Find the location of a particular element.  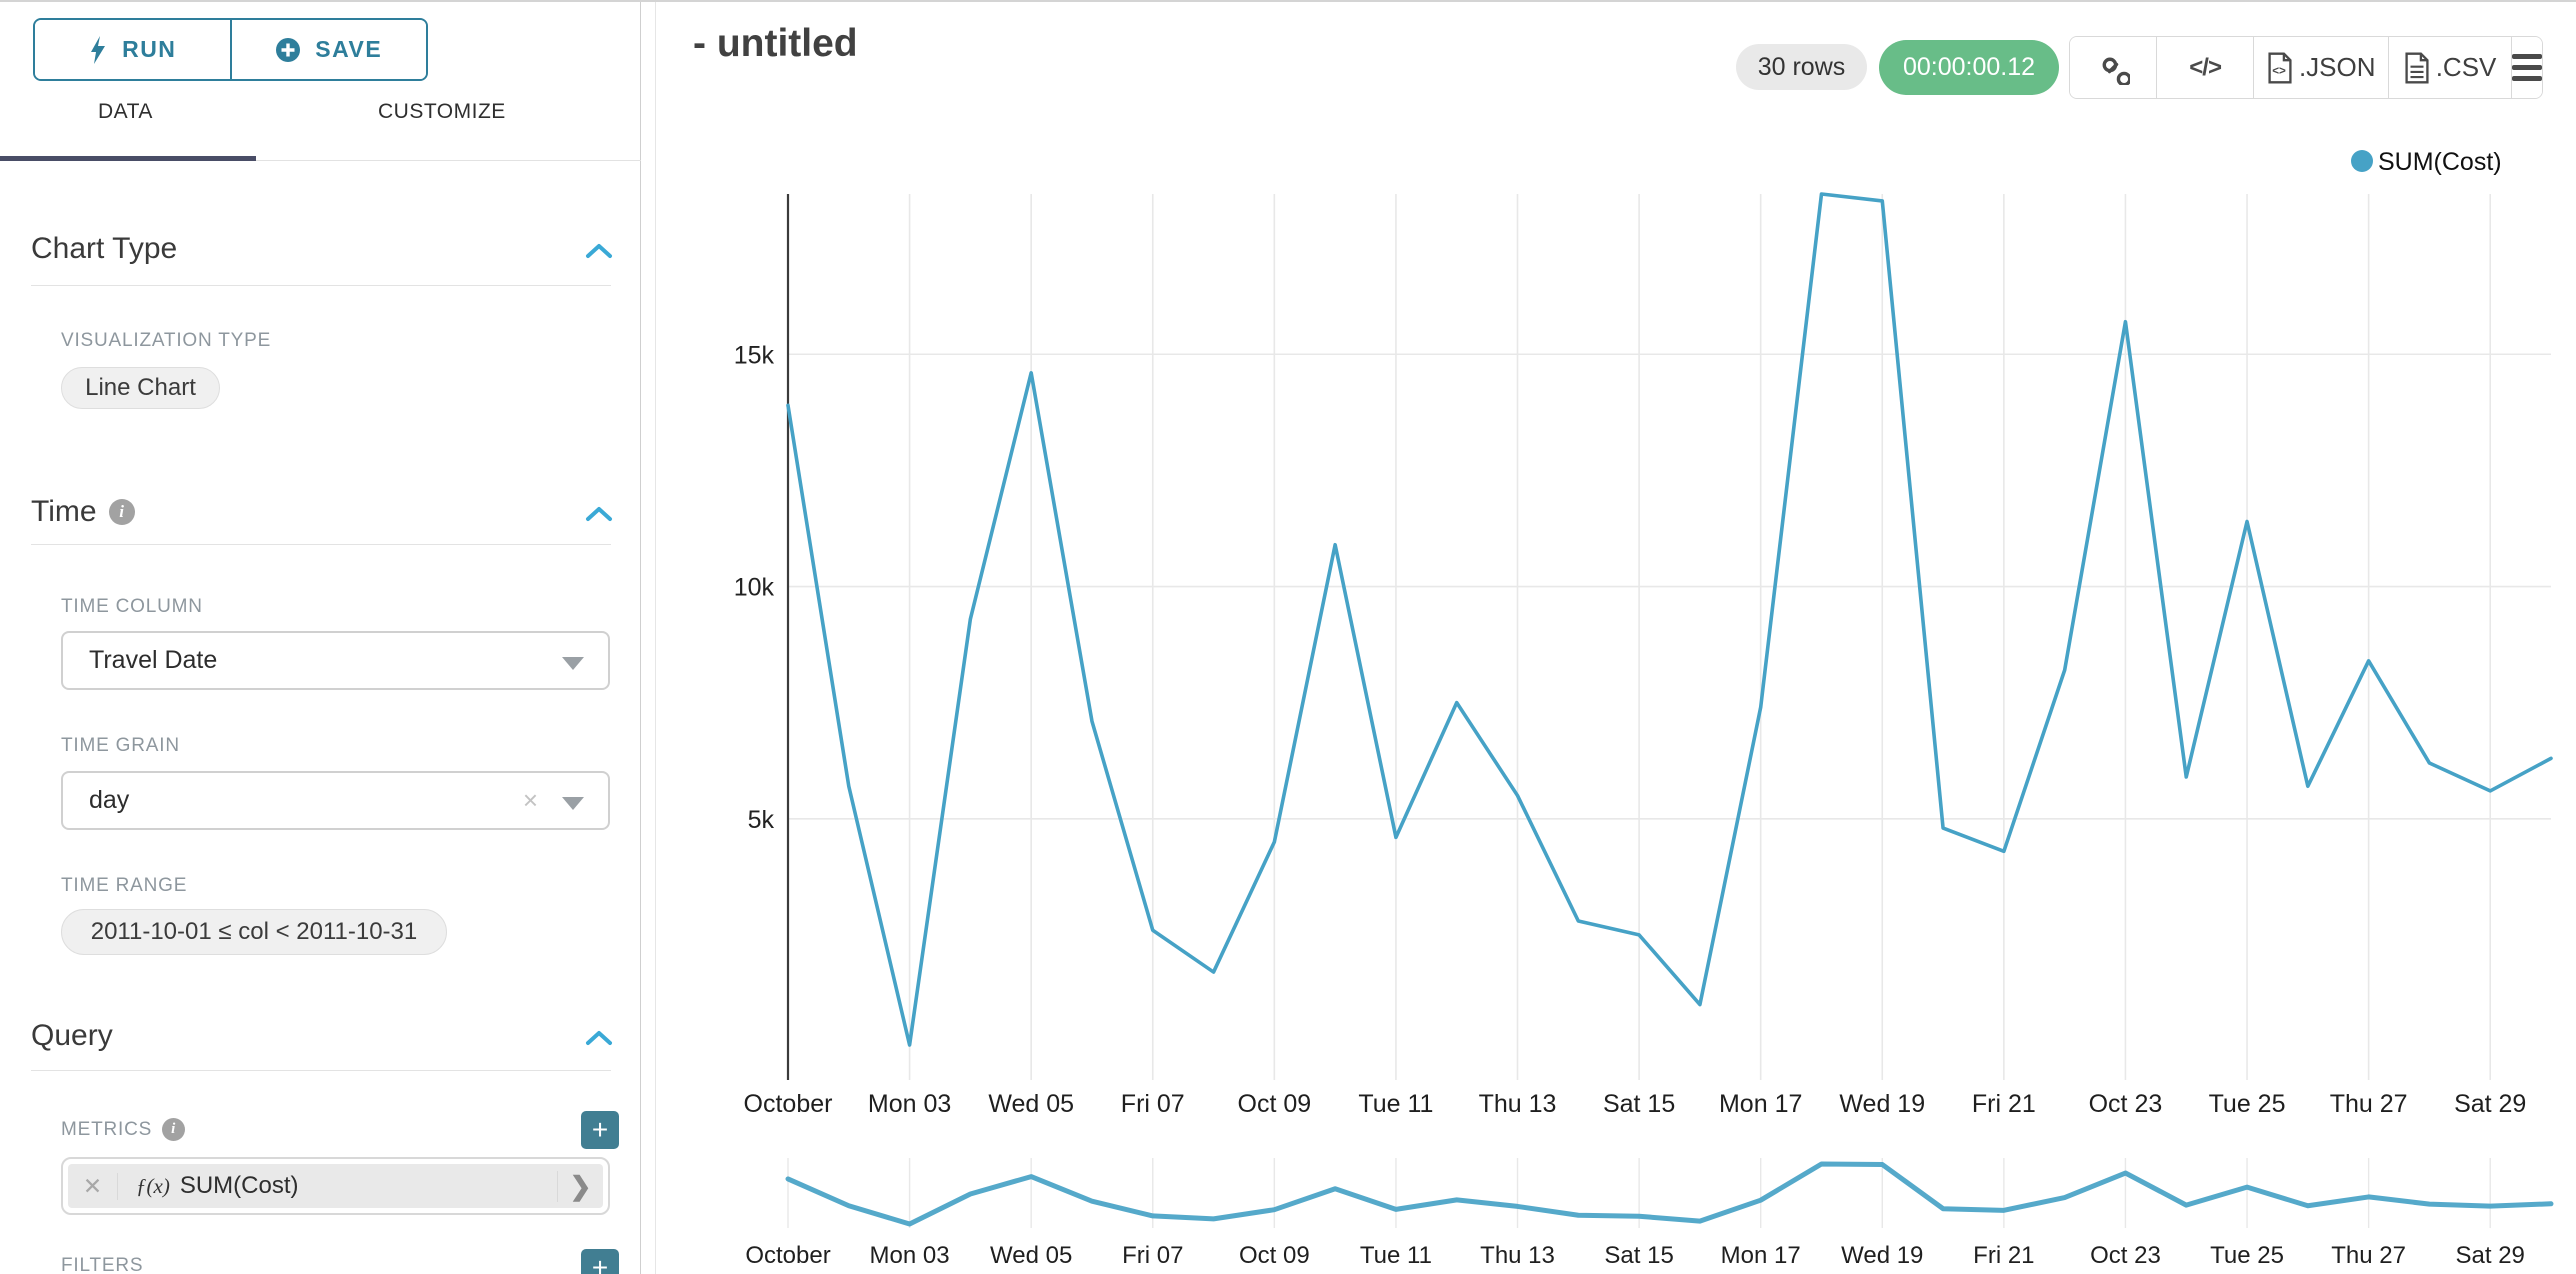

x-tick-label: Tue 25 is located at coordinates (2247, 1104).